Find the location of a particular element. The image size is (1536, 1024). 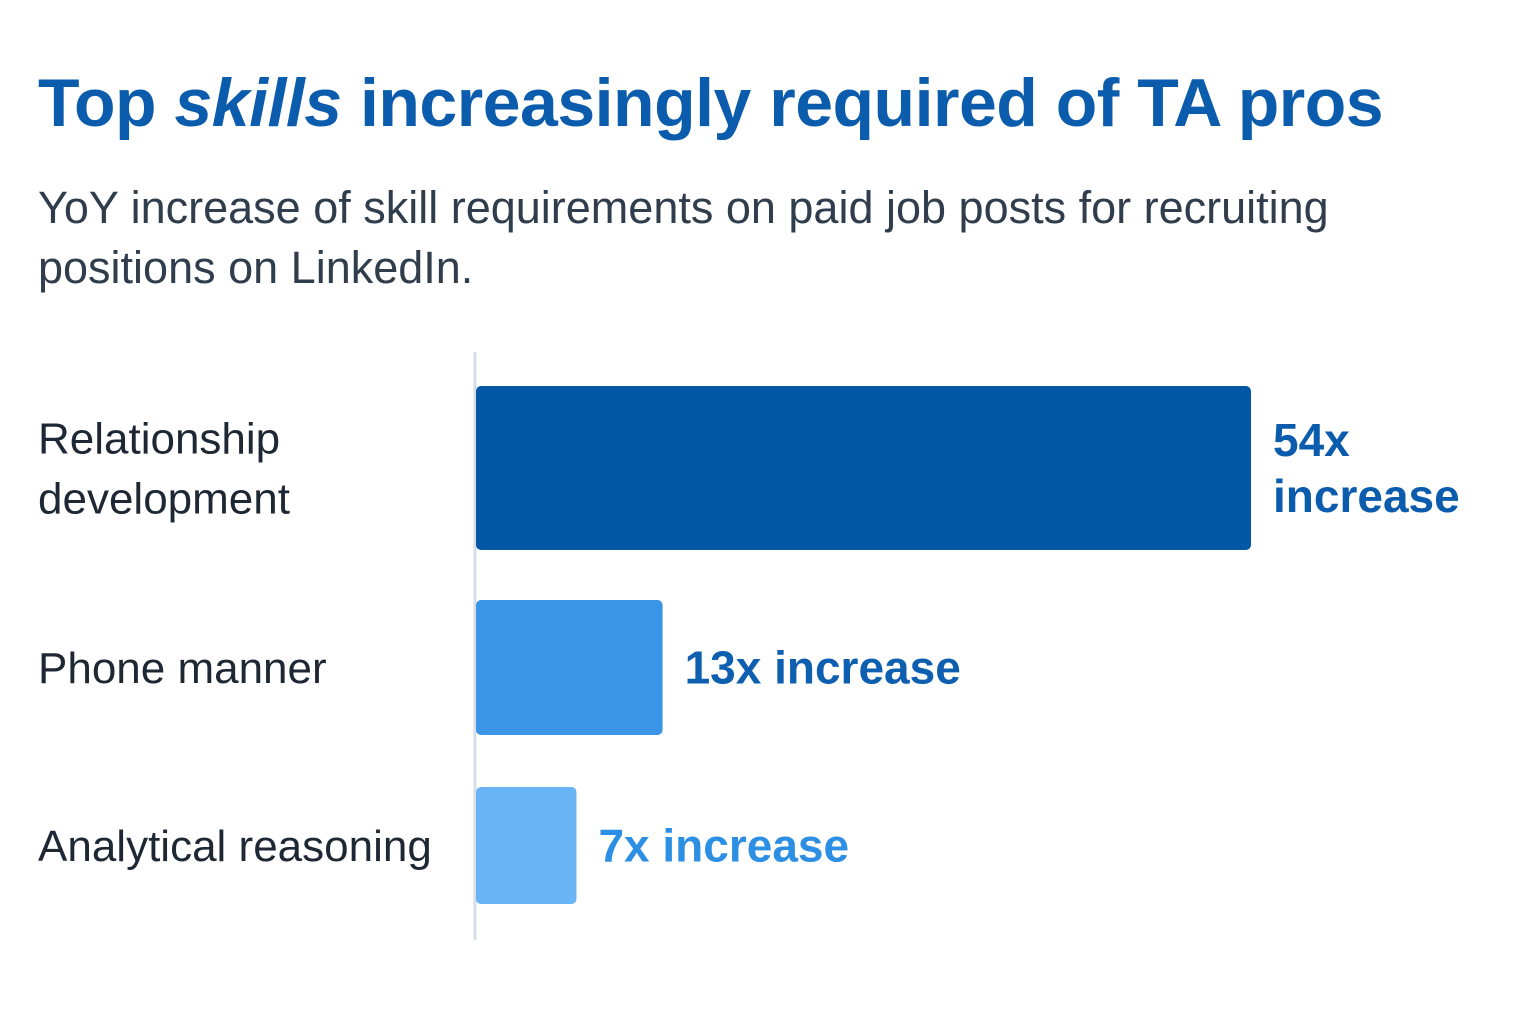

category-label-line: development is located at coordinates (164, 498).